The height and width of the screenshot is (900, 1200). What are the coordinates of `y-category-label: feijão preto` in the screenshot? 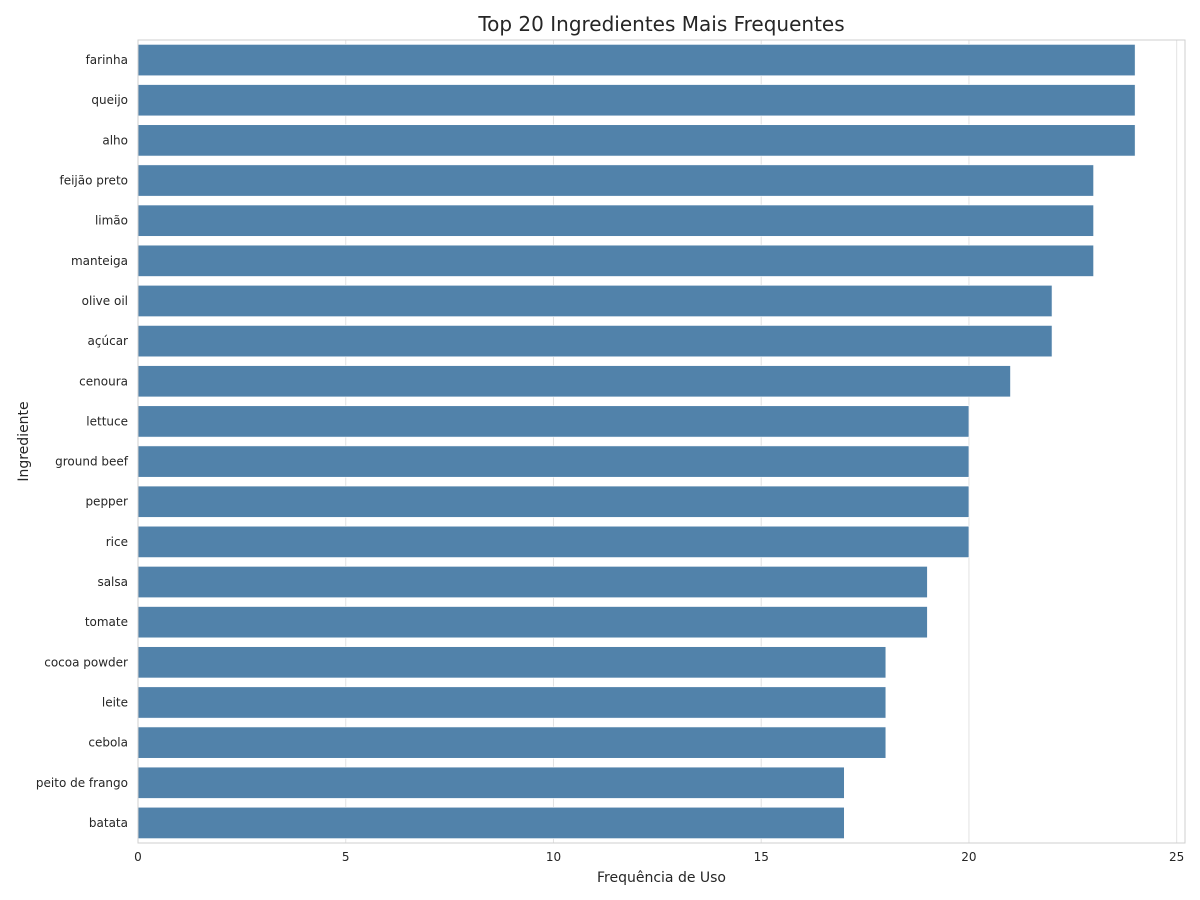 It's located at (93, 181).